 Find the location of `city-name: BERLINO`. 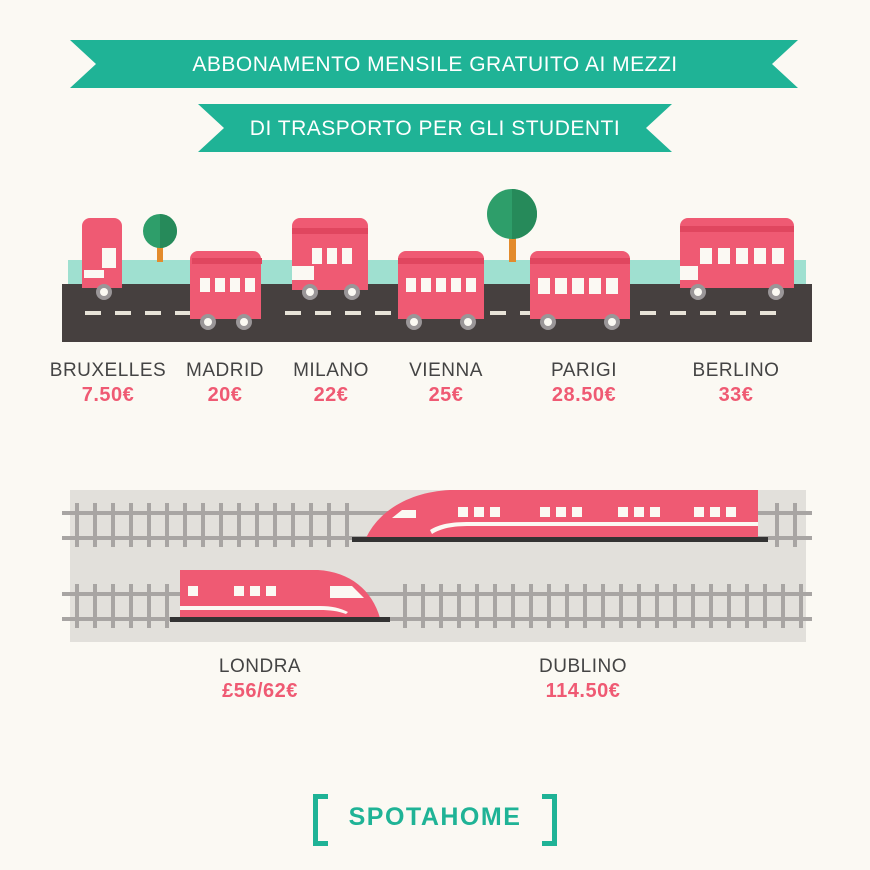

city-name: BERLINO is located at coordinates (736, 370).